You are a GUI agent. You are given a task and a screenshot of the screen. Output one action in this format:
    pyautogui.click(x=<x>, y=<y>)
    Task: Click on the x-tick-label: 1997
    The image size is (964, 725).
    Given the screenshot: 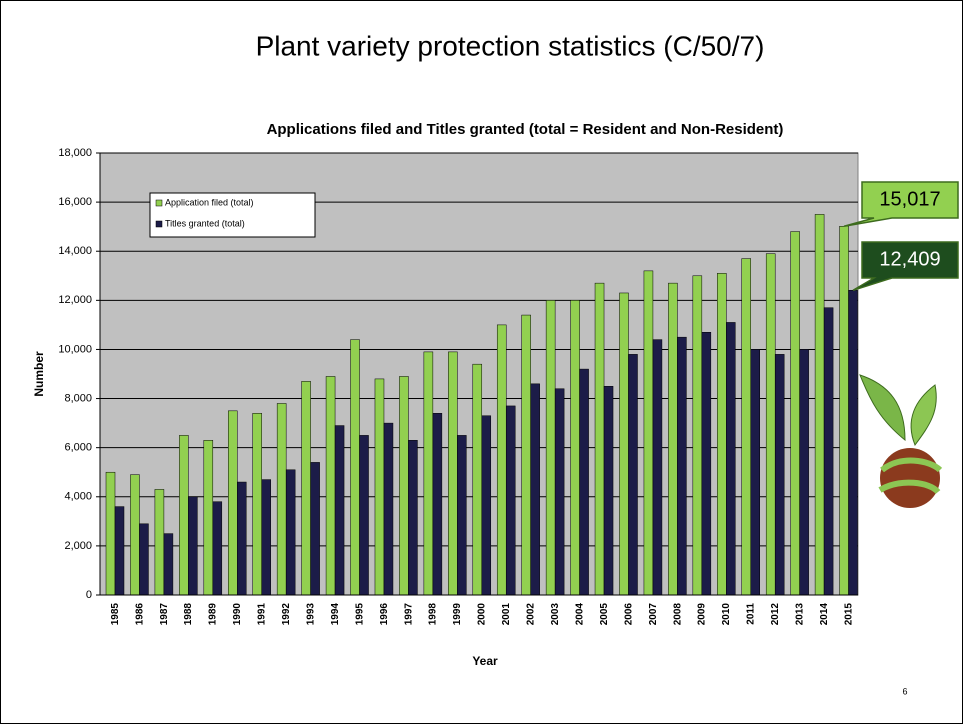 What is the action you would take?
    pyautogui.click(x=408, y=614)
    